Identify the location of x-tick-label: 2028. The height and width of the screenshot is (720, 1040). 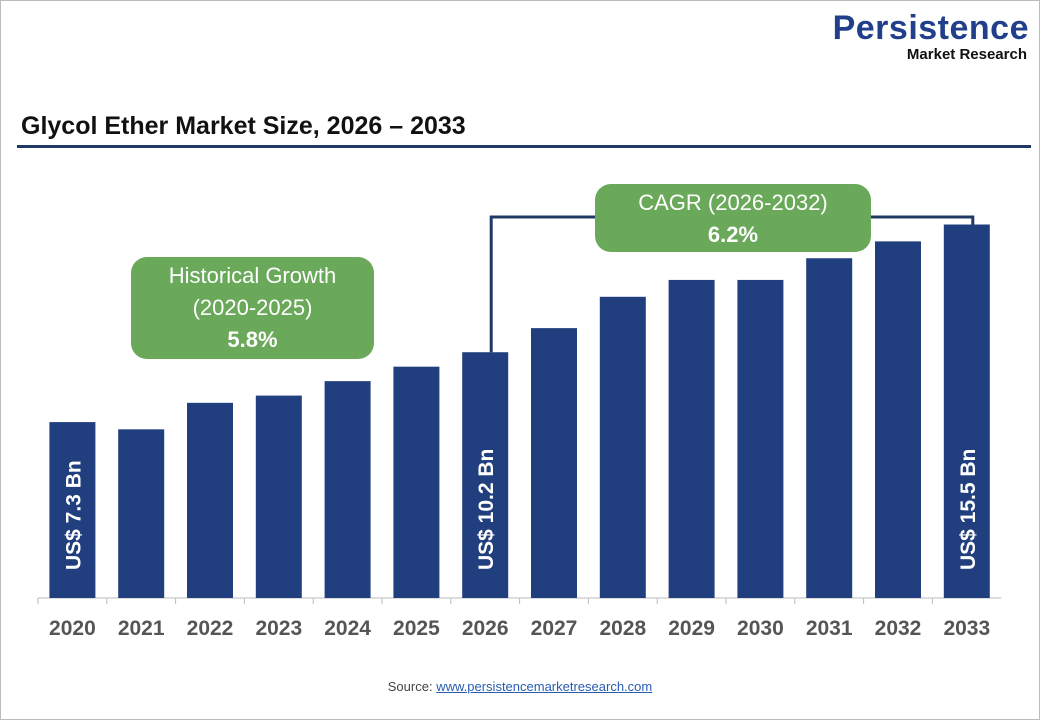
(622, 628).